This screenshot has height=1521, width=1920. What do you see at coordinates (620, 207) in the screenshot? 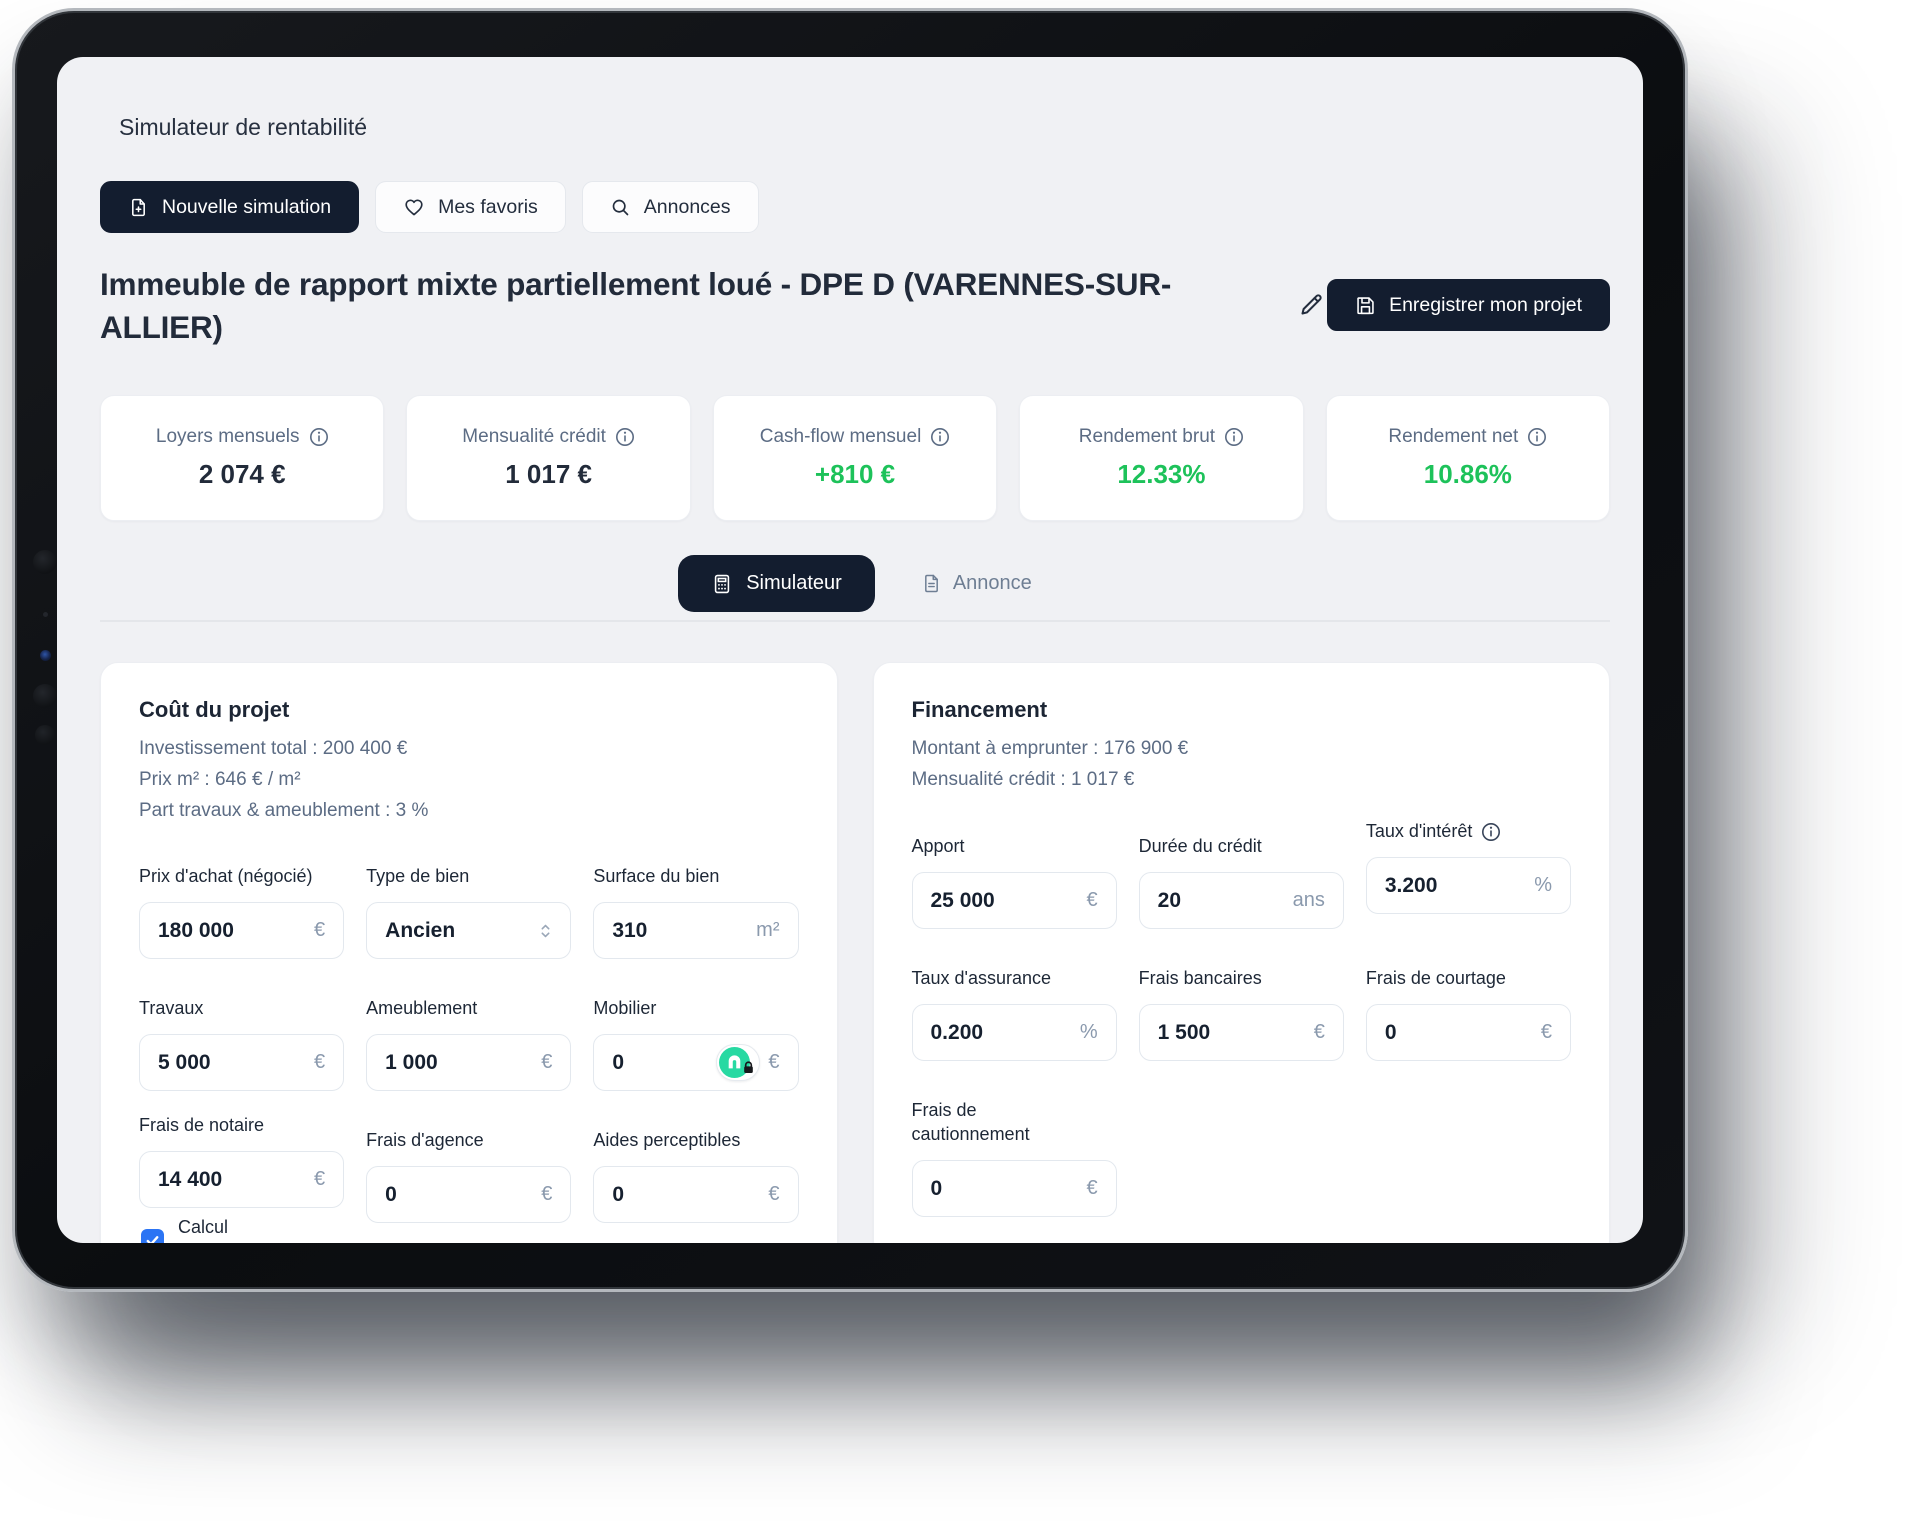
I see `search-icon` at bounding box center [620, 207].